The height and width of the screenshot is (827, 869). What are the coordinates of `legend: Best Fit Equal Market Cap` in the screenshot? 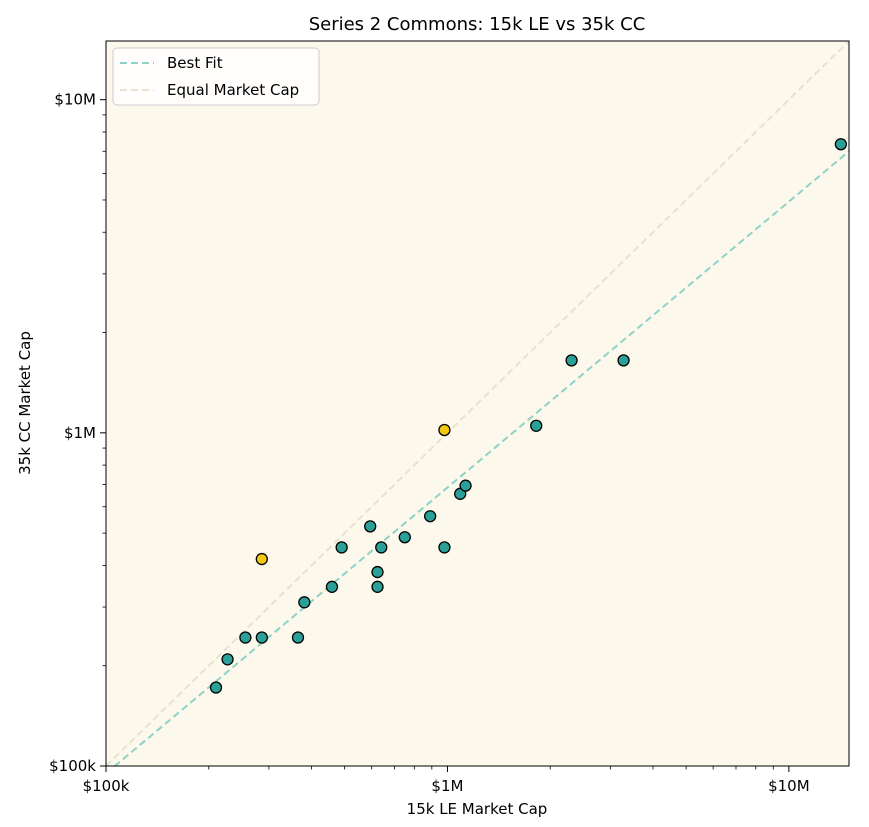 It's located at (216, 76).